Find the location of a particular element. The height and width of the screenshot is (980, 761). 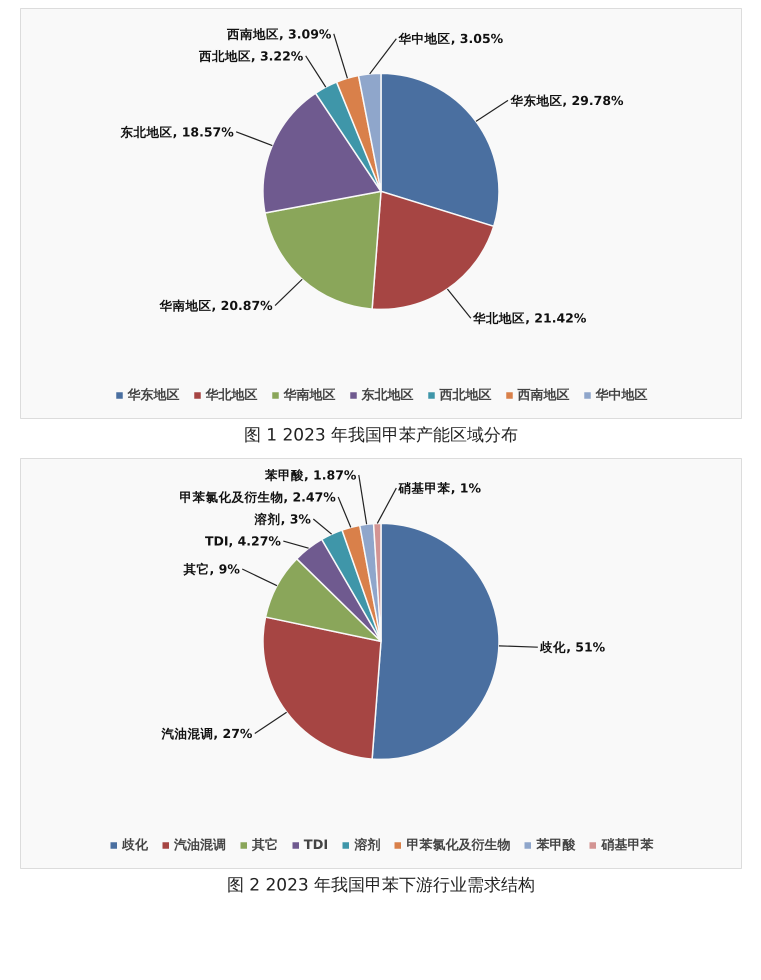

caption: 图 2 2023 年我国甲苯下游行业需求结构 is located at coordinates (381, 886).